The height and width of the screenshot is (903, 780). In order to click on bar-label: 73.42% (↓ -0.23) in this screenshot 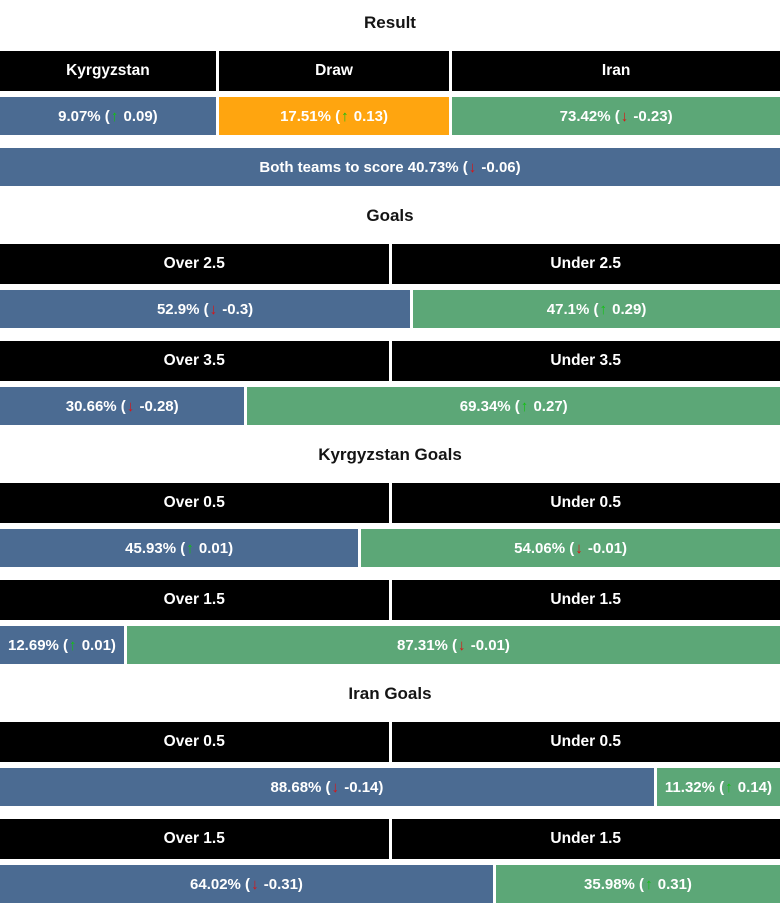, I will do `click(616, 116)`.